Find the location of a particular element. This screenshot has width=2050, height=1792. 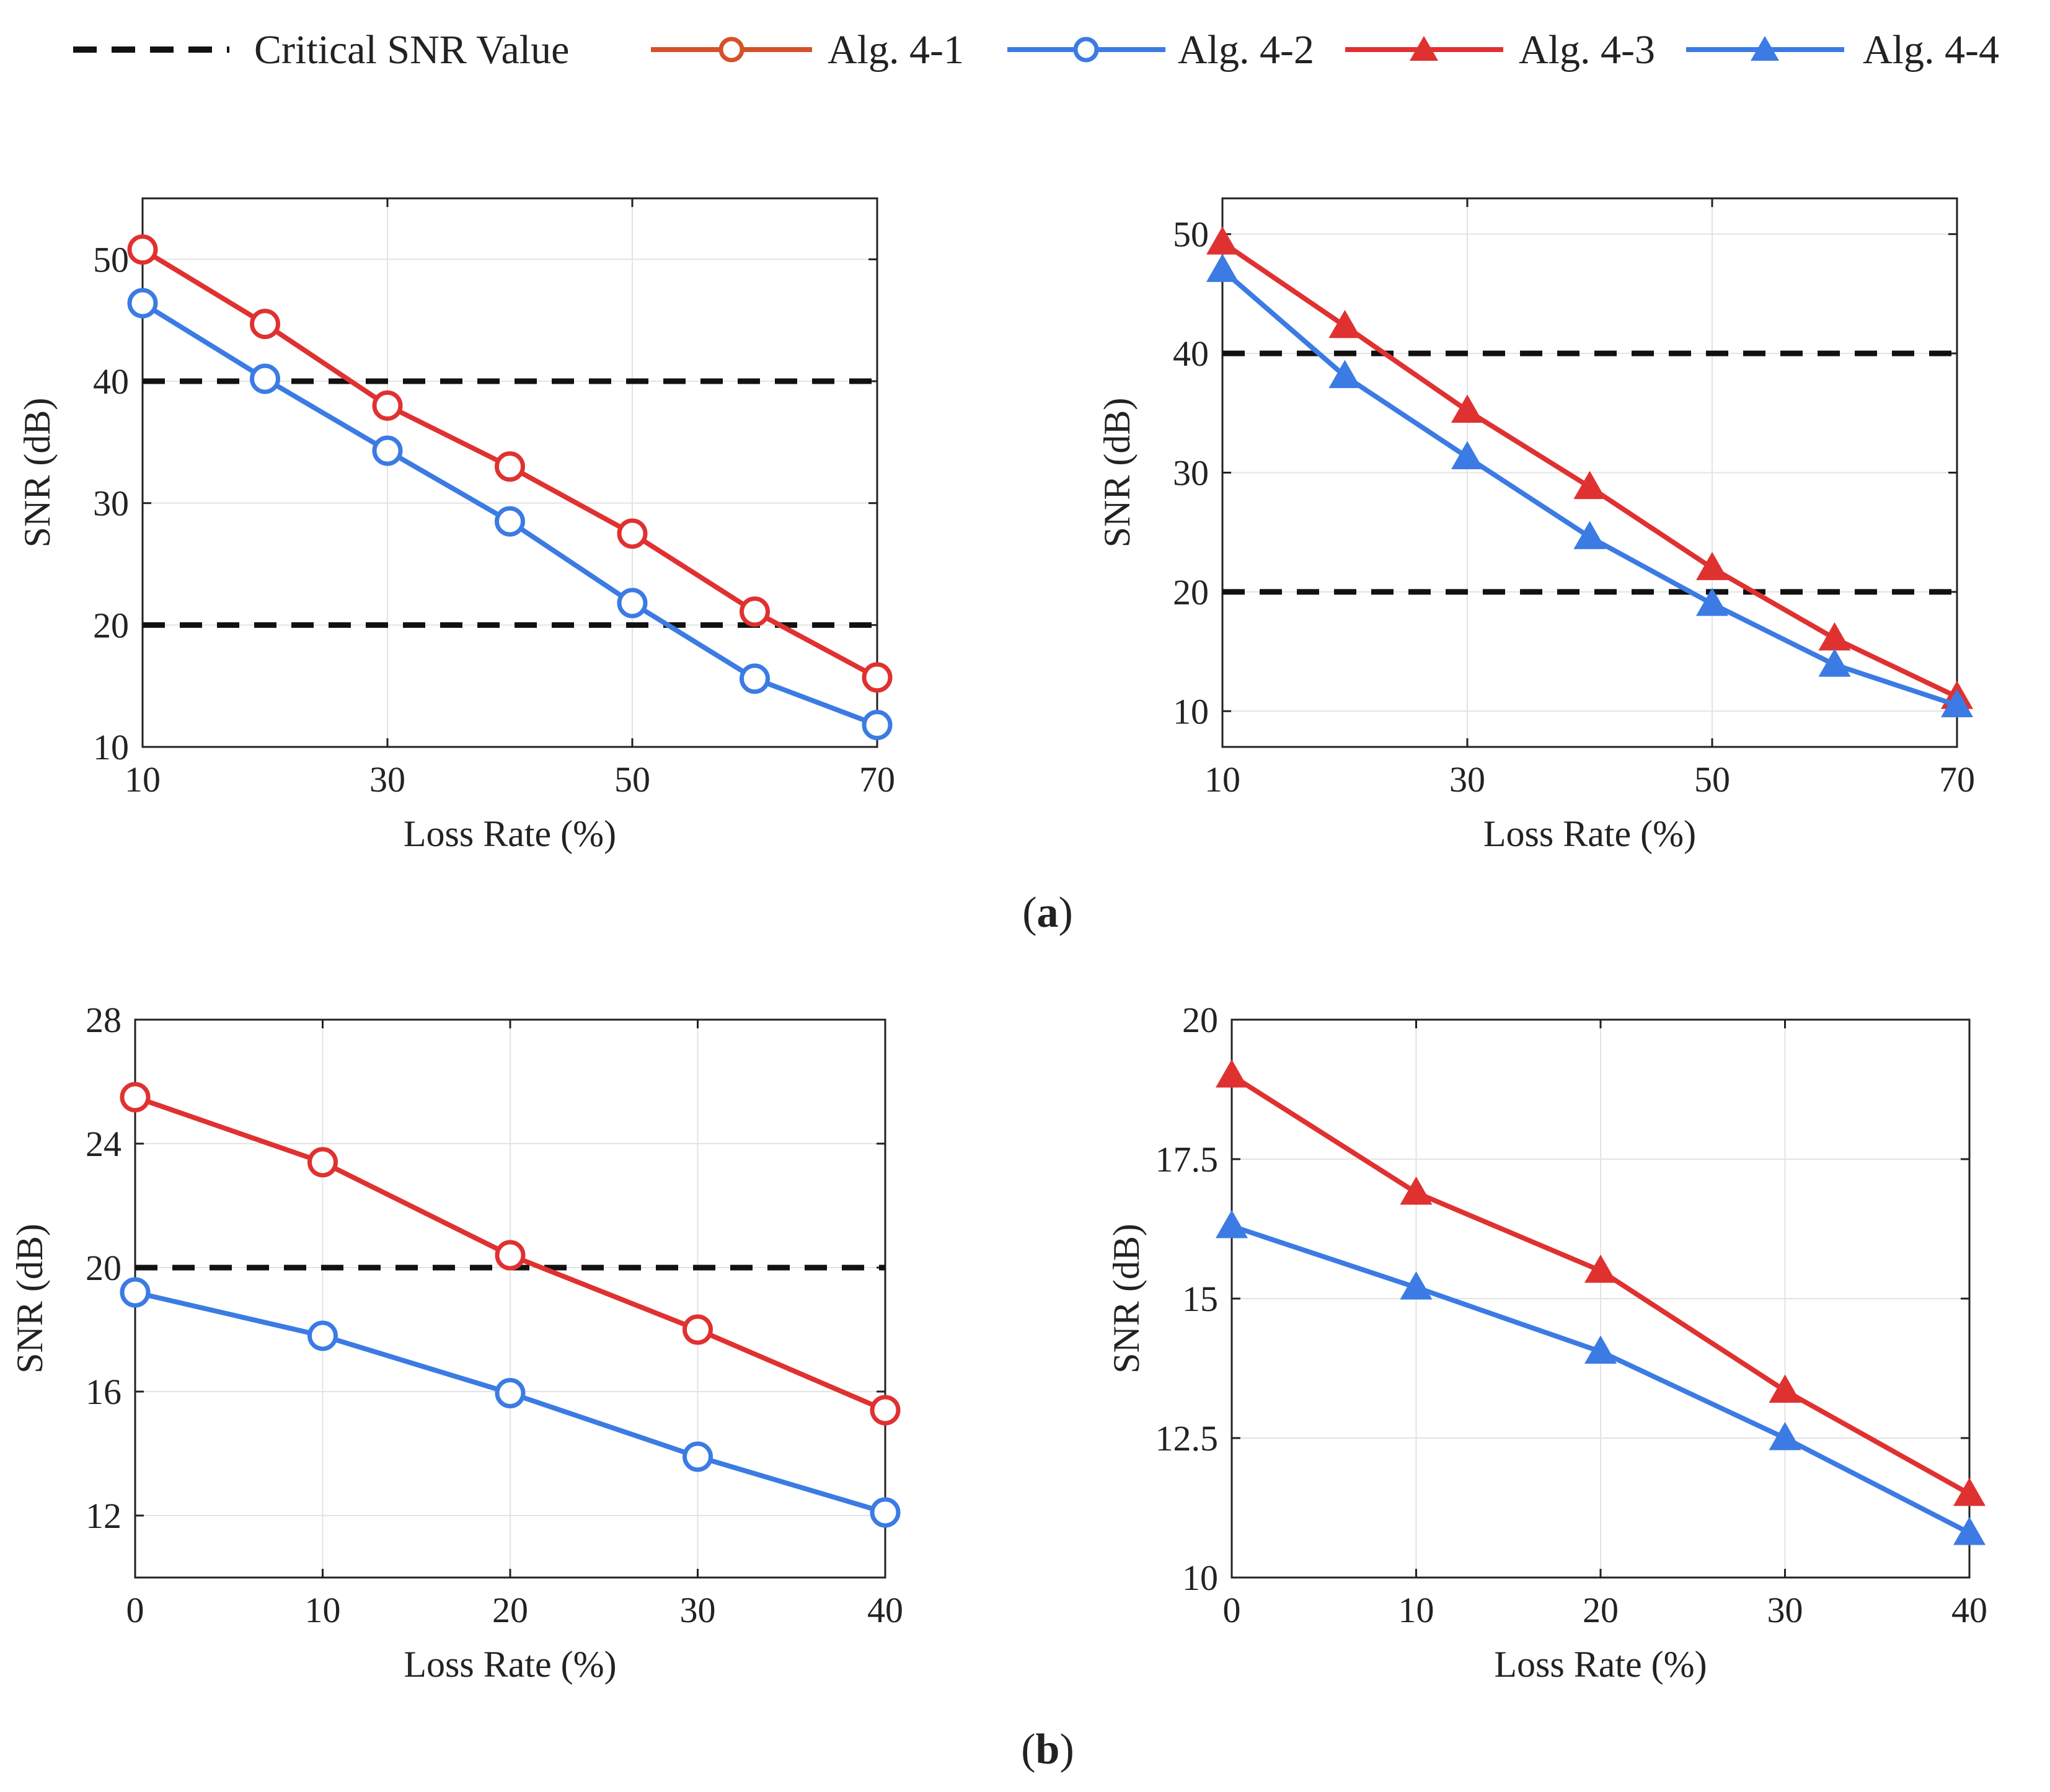

point-alg-4-1-x70 is located at coordinates (878, 677).